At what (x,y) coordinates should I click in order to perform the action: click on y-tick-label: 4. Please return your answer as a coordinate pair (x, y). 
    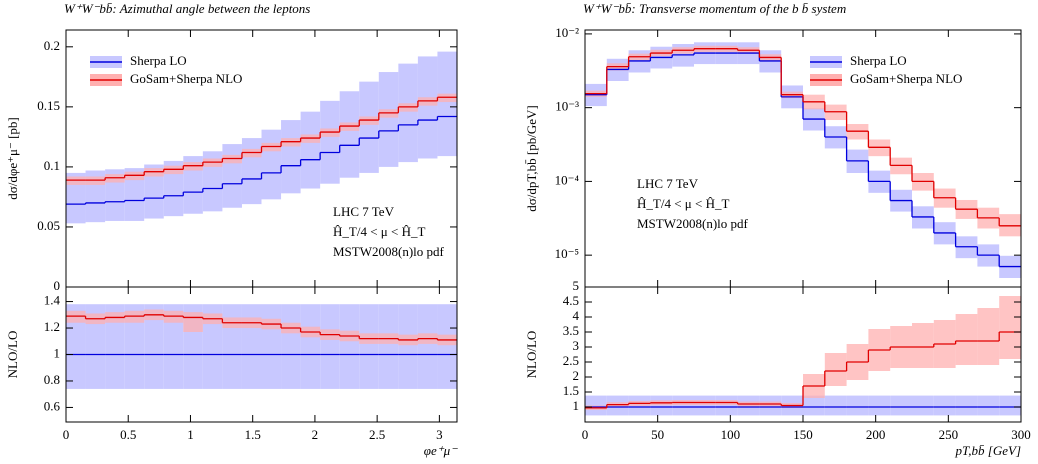
    Looking at the image, I should click on (576, 315).